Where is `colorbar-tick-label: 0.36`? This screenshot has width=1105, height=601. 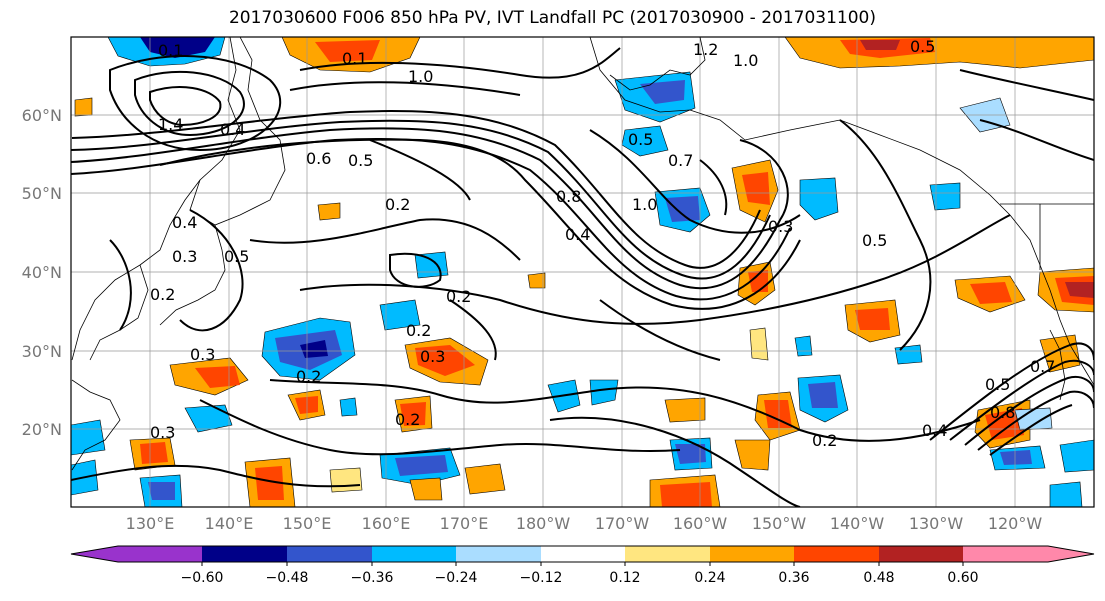 colorbar-tick-label: 0.36 is located at coordinates (794, 578).